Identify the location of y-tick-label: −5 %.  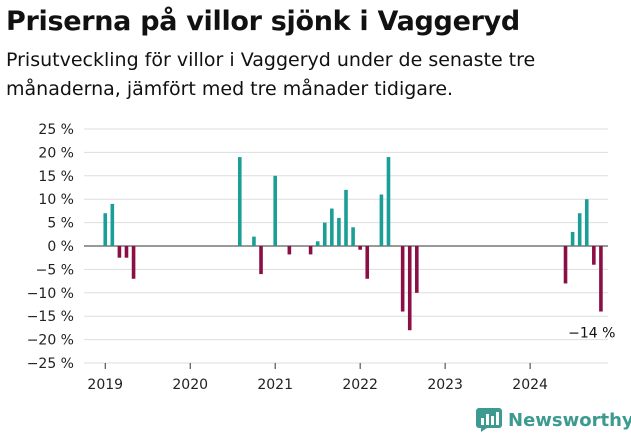
(55, 270).